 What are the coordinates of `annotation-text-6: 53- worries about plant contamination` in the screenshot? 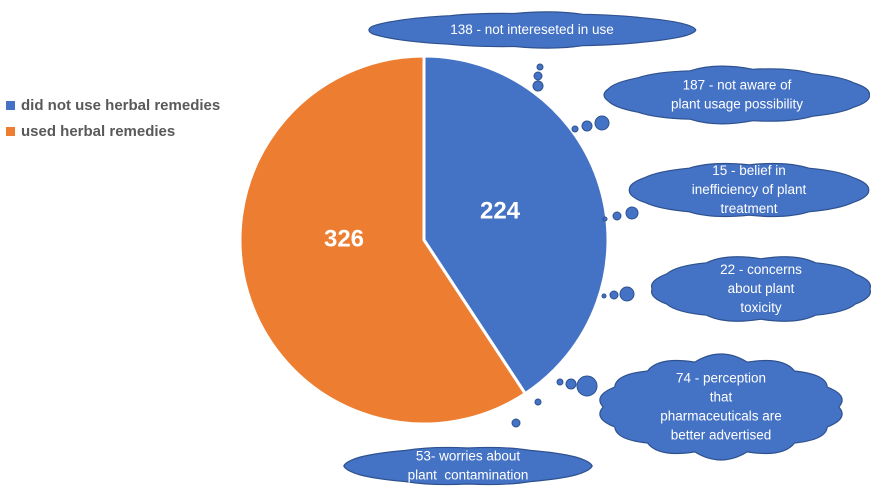 It's located at (468, 465).